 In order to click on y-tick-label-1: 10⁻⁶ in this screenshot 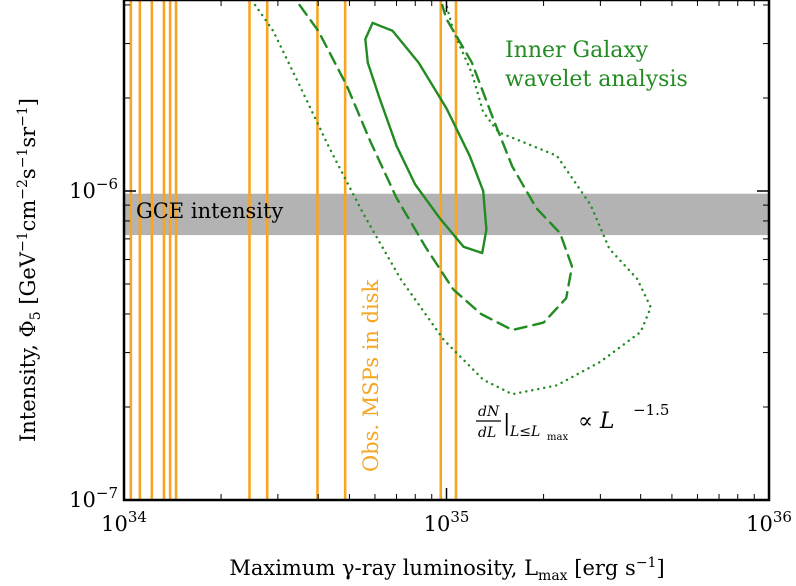, I will do `click(93, 189)`.